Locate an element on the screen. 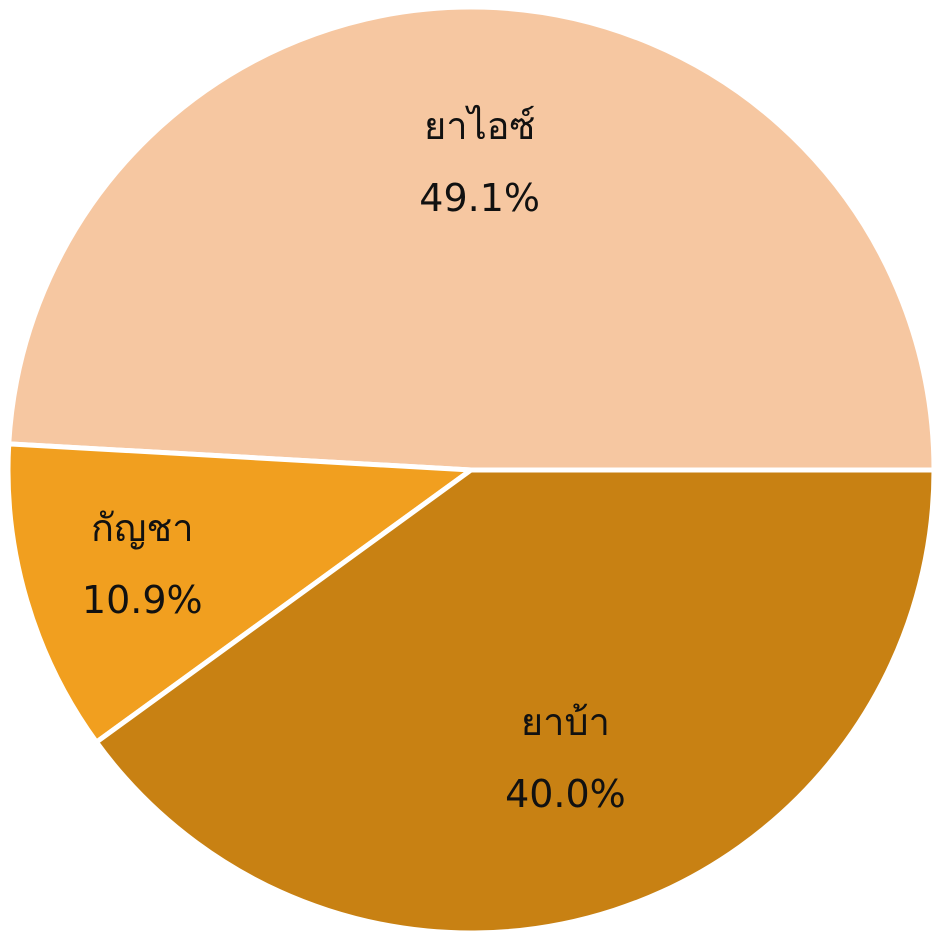 The width and height of the screenshot is (932, 936). slice-category-label: ยาไอซ์ is located at coordinates (479, 126).